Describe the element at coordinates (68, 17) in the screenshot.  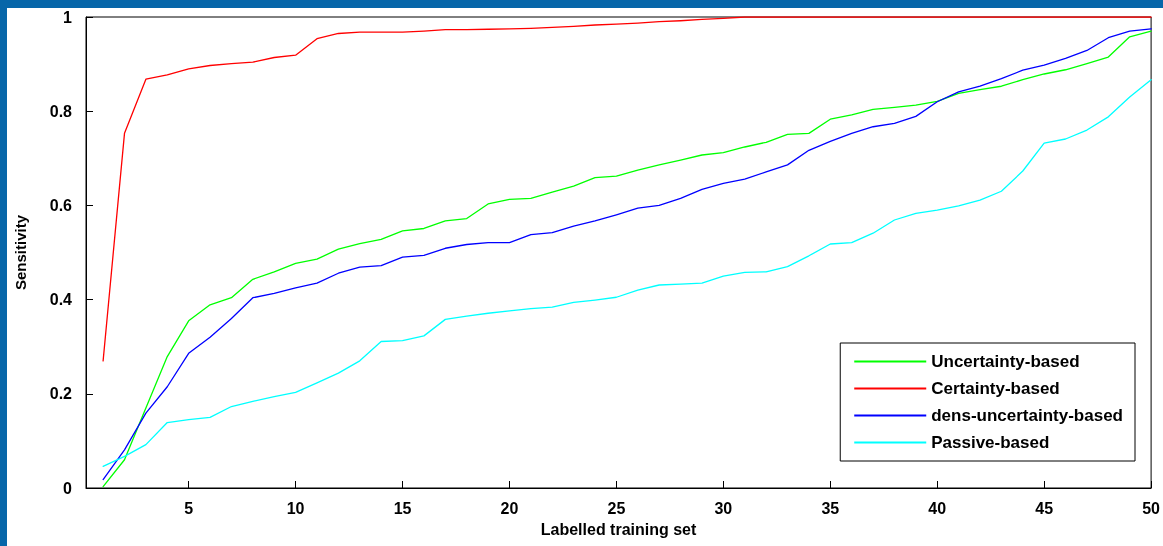
I see `y-tick-label: 1` at that location.